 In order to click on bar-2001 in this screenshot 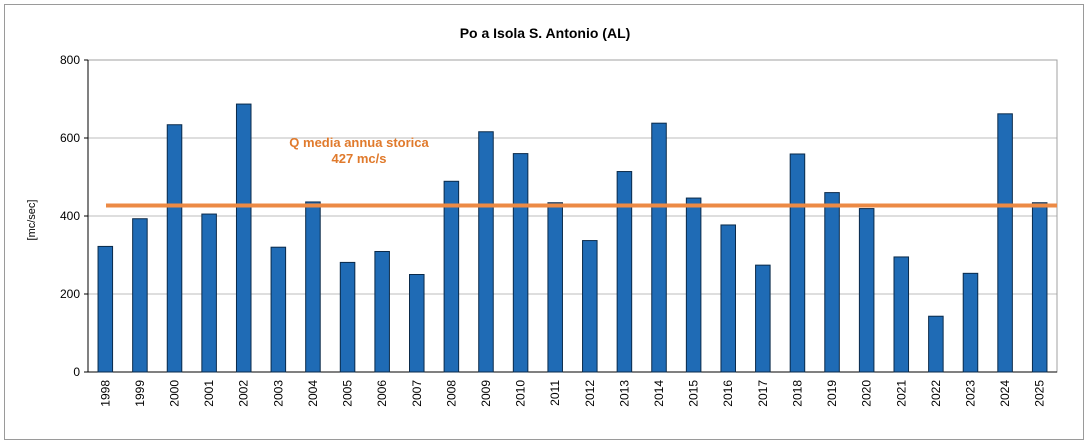, I will do `click(209, 293)`.